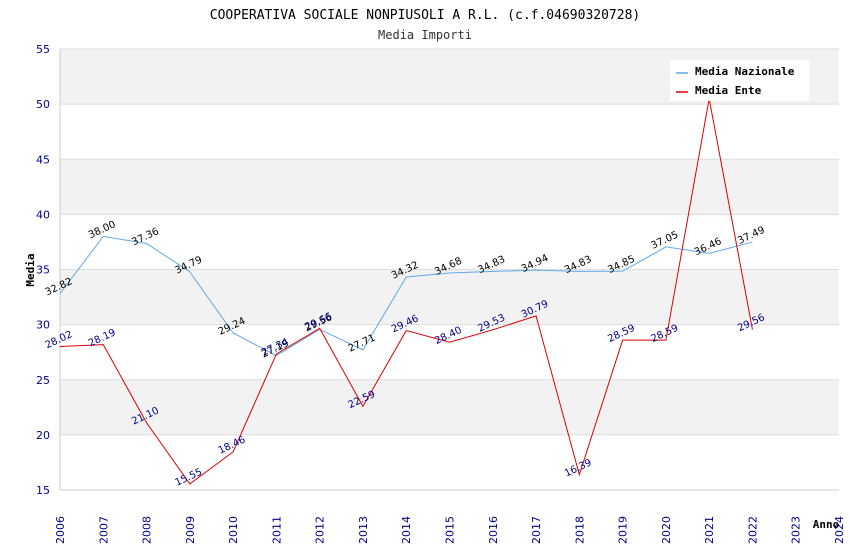  I want to click on x-tick-label: 2015, so click(450, 530).